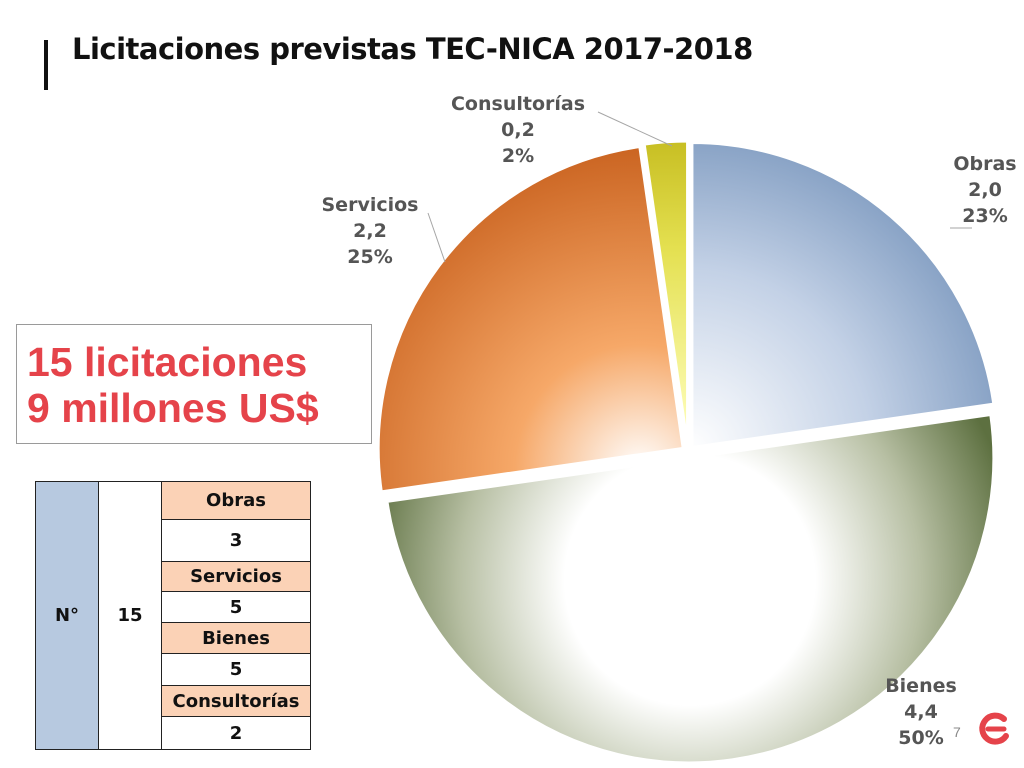 Image resolution: width=1024 pixels, height=768 pixels. What do you see at coordinates (984, 164) in the screenshot?
I see `data-label-obras-name: Obras` at bounding box center [984, 164].